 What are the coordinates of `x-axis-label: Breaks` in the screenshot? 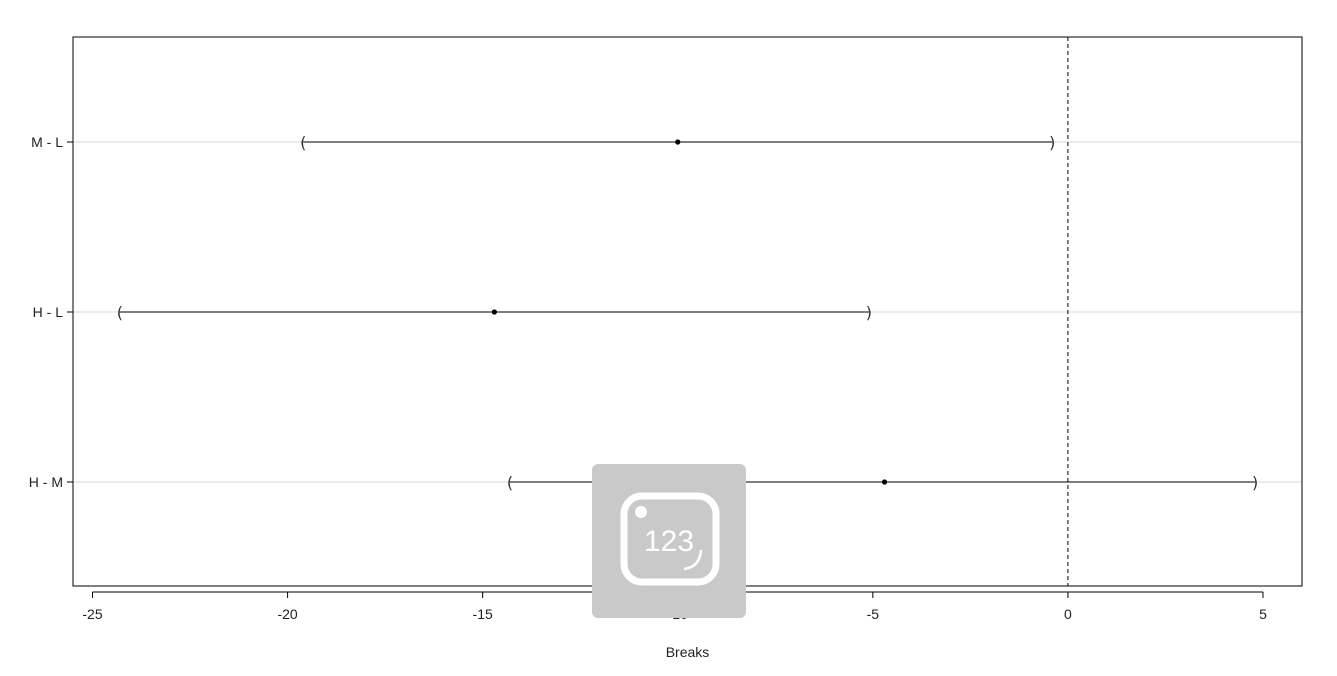 It's located at (688, 652).